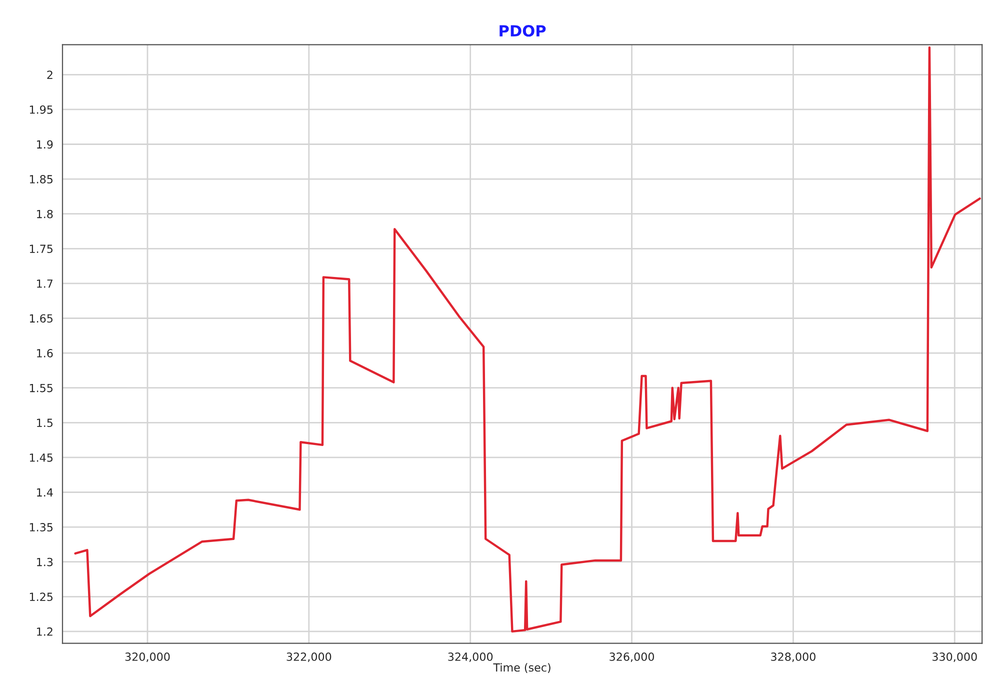 This screenshot has height=688, width=992. I want to click on x-tick-label: 324,000, so click(470, 657).